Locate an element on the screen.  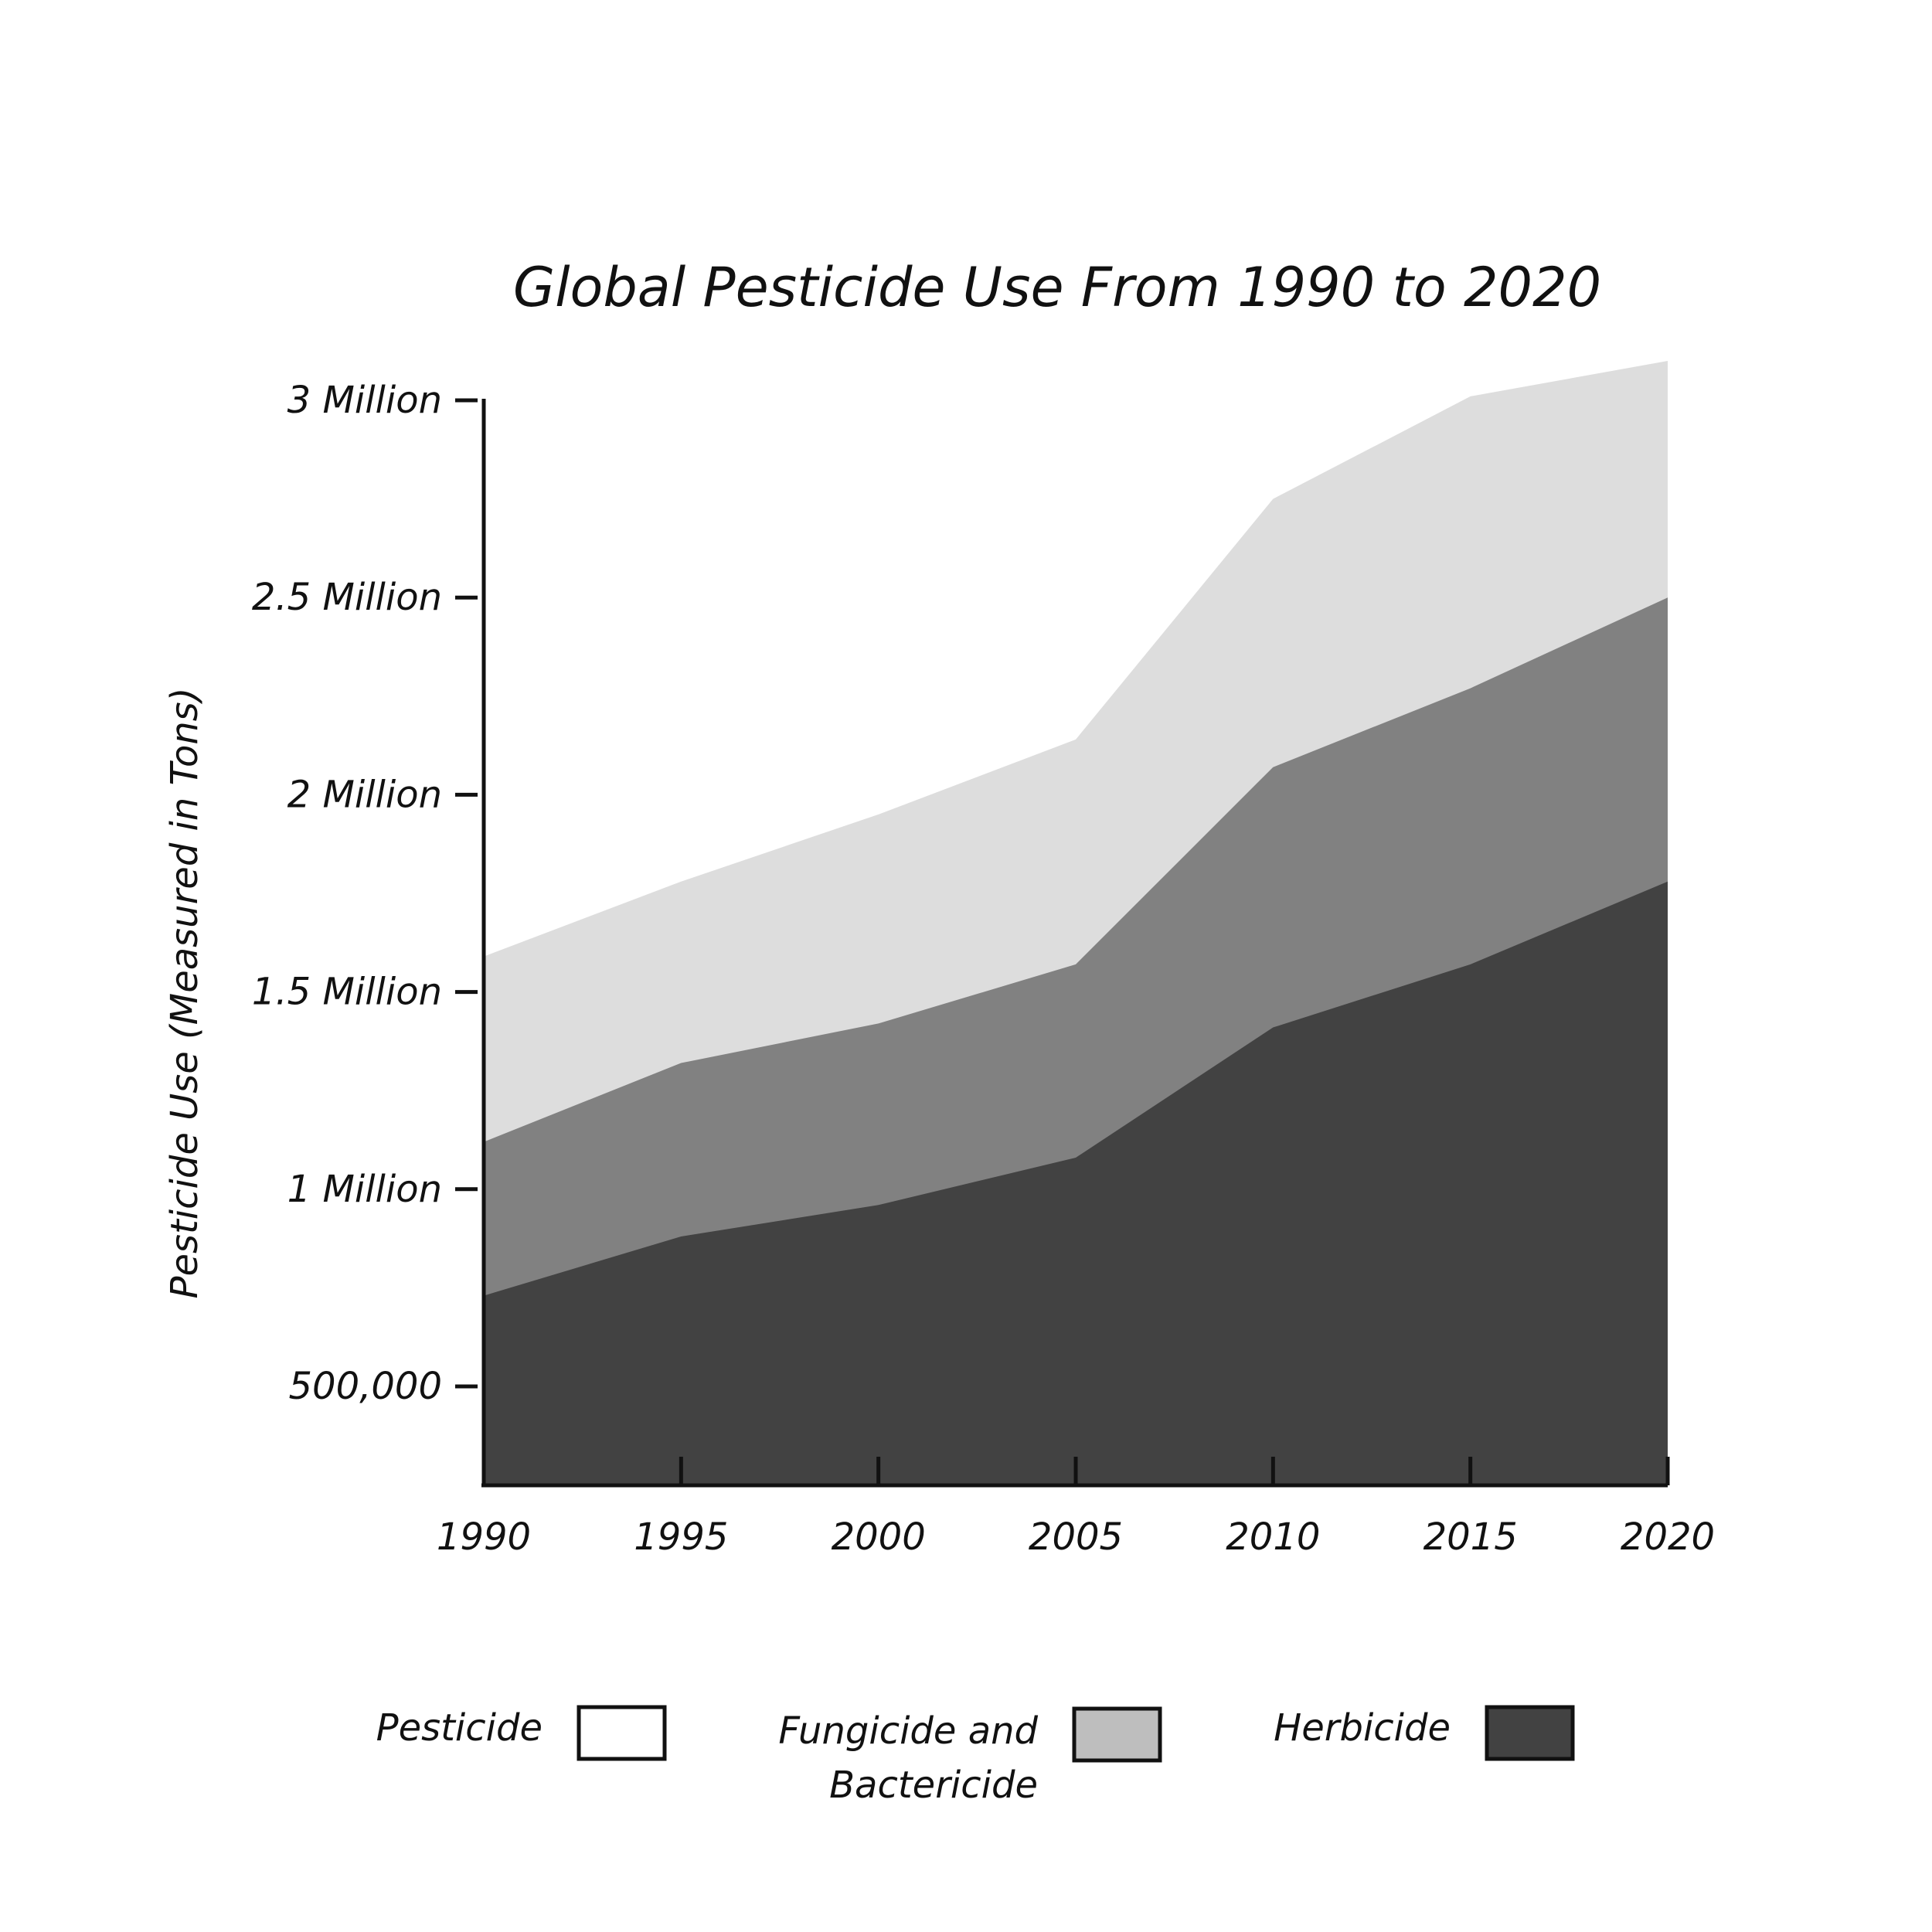
x-tick-label: 1990 is located at coordinates (484, 1537).